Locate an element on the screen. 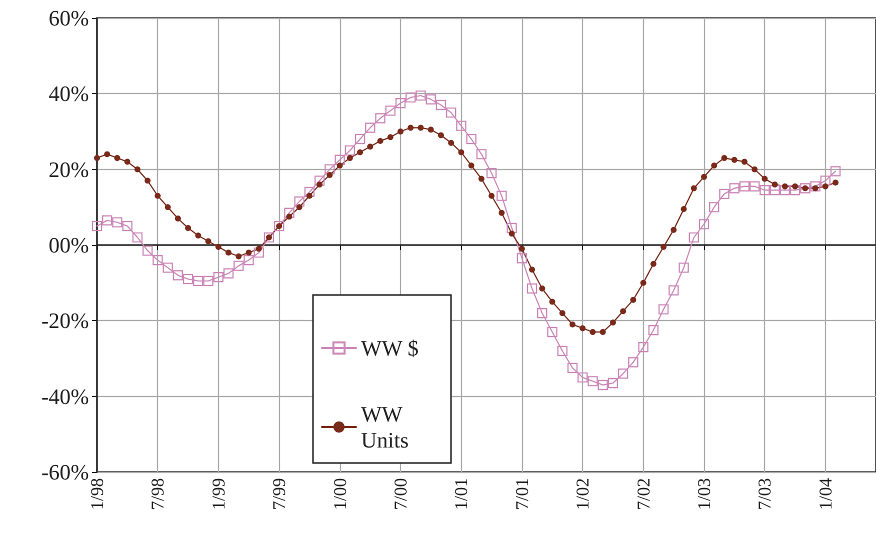  x-tick-label: 1/02 is located at coordinates (582, 494).